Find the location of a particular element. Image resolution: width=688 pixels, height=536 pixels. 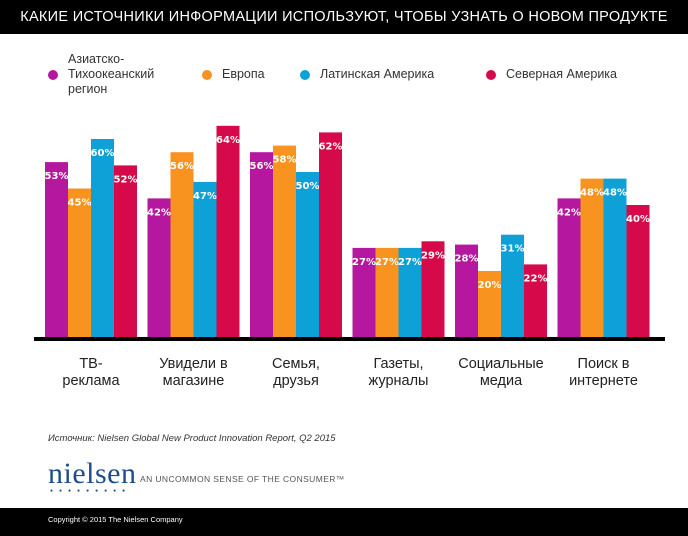

tagline: AN UNCOMMON SENSE OF THE CONSUMER™ is located at coordinates (242, 479).